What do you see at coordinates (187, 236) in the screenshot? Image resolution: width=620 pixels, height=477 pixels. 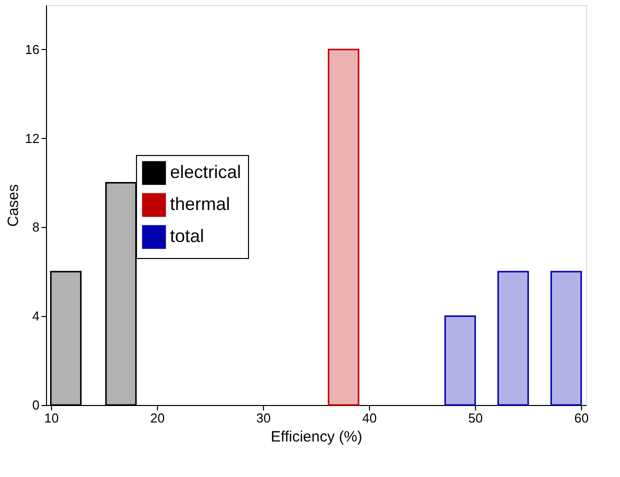 I see `legend-label: total` at bounding box center [187, 236].